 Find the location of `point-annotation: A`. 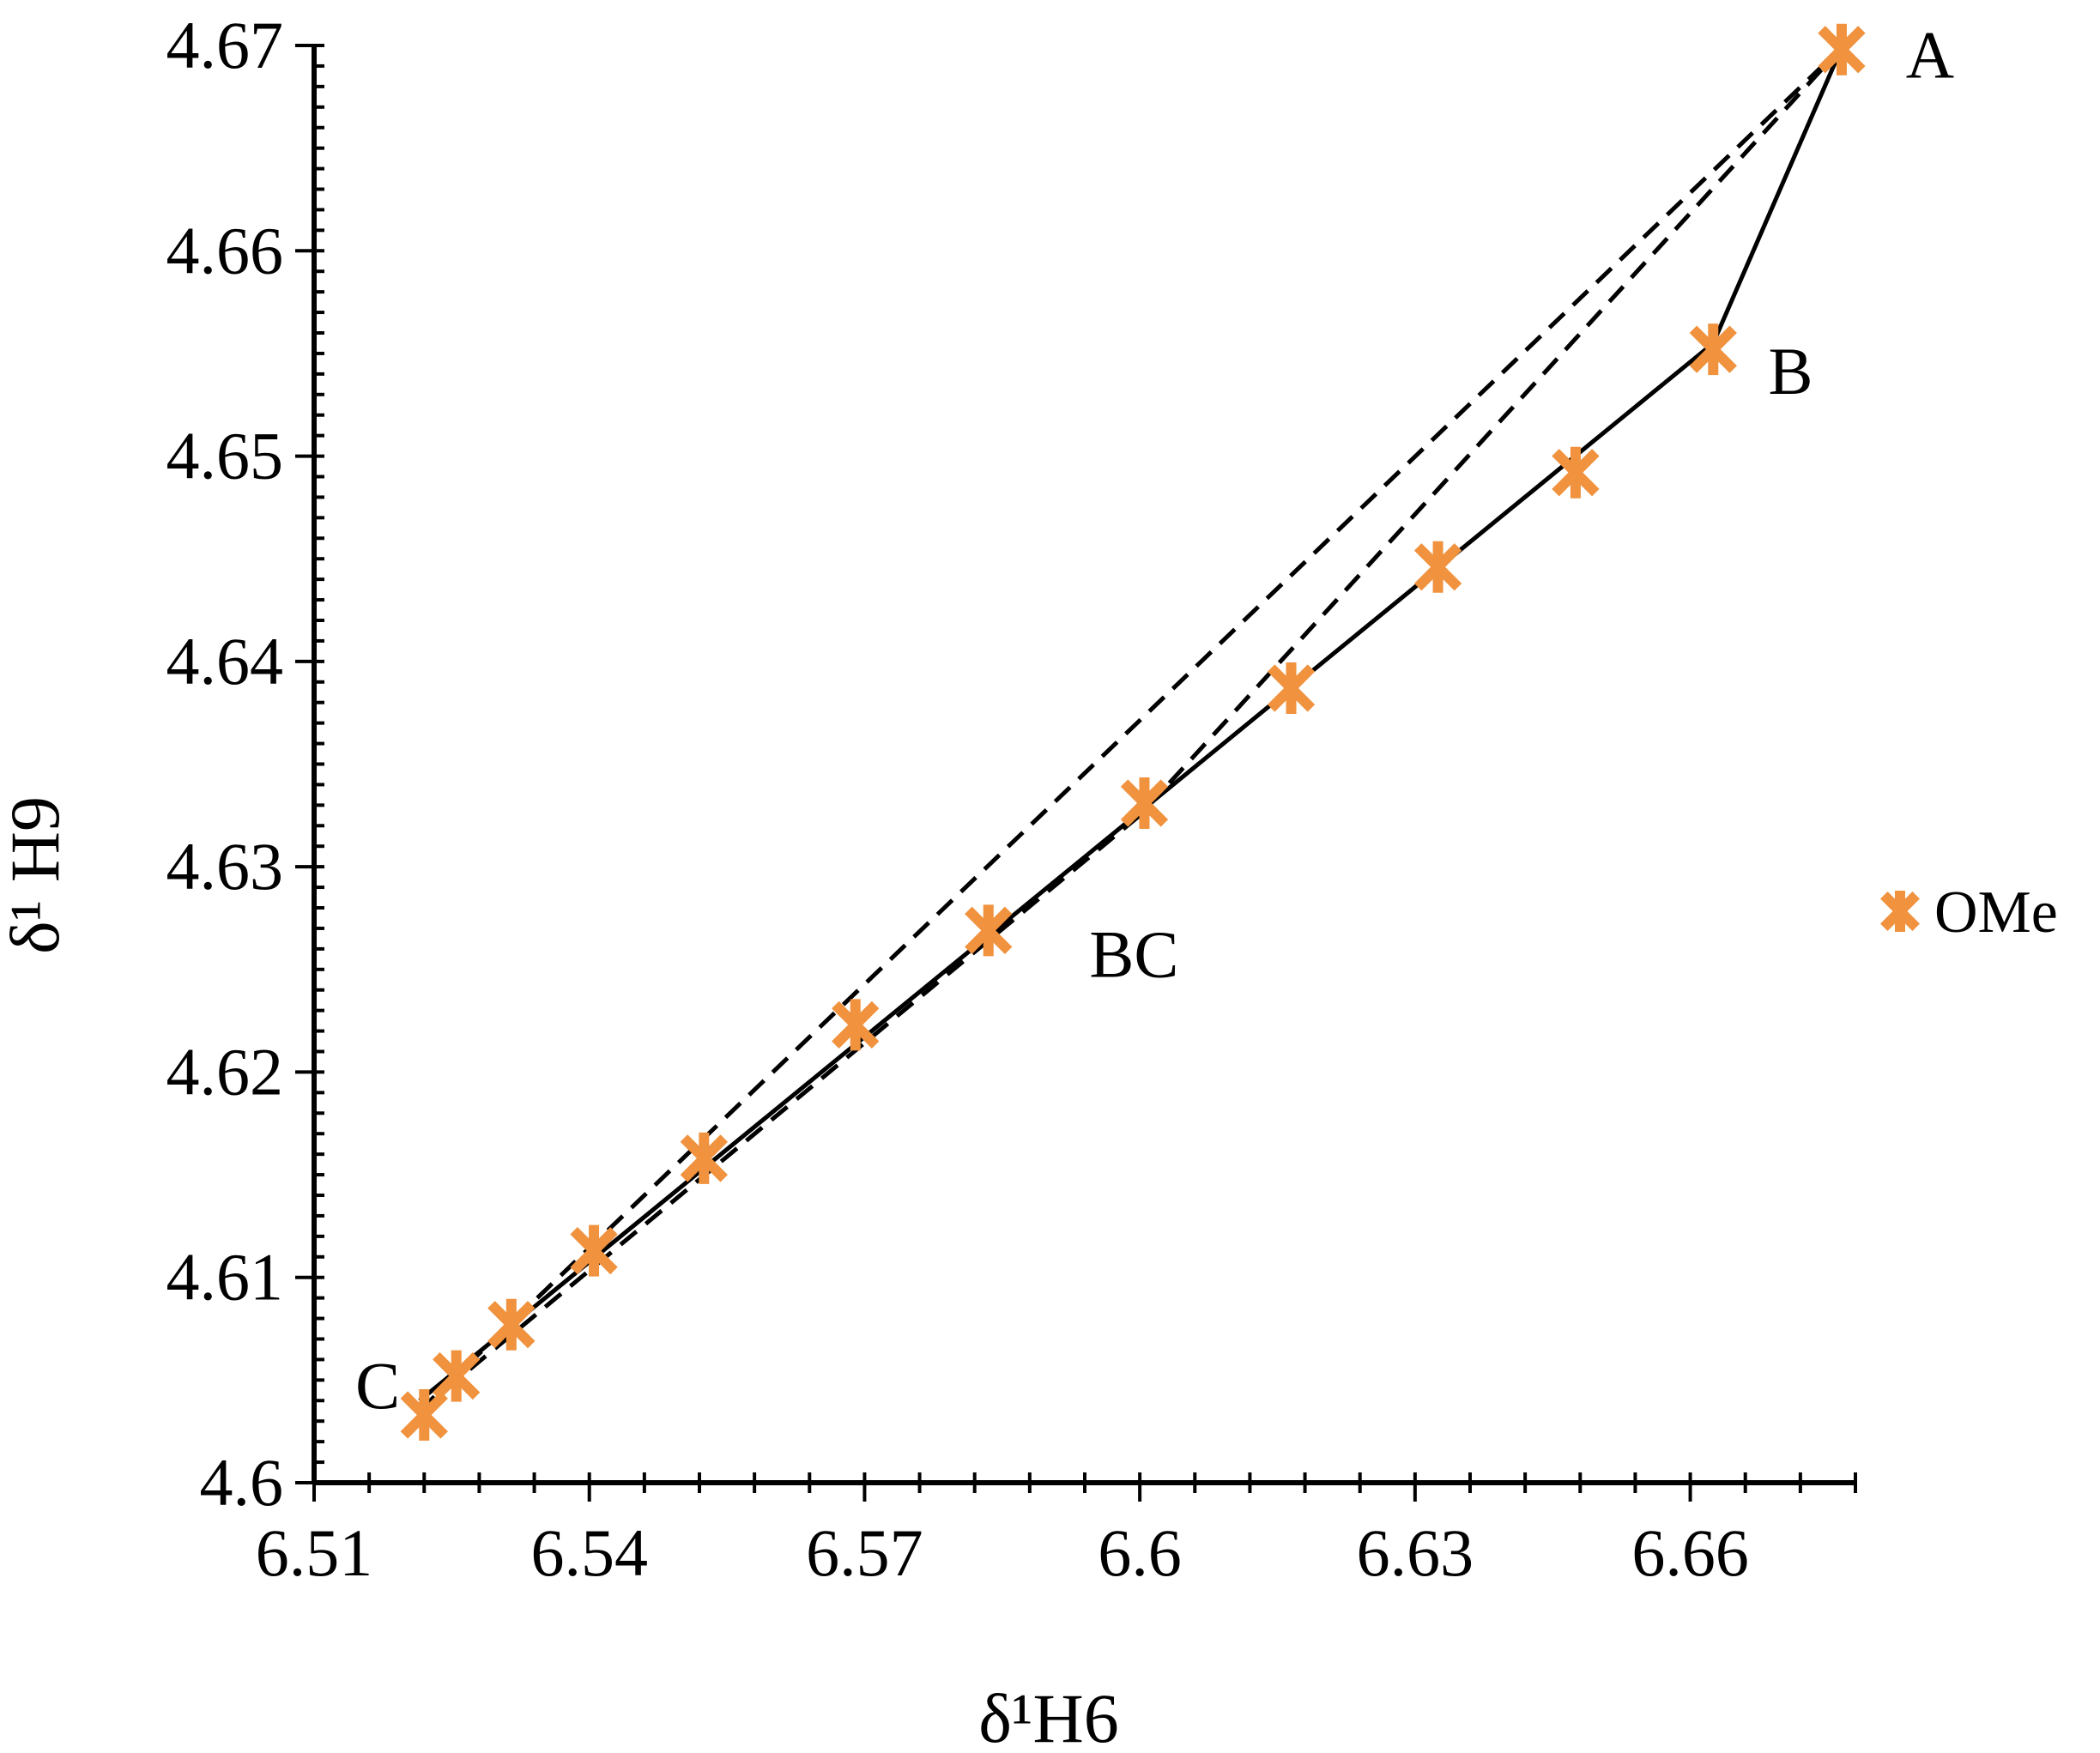

point-annotation: A is located at coordinates (1930, 56).